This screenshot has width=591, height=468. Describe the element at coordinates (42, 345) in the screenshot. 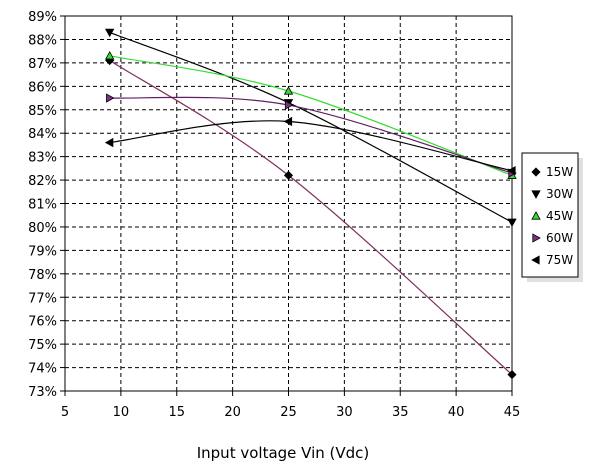

I see `y-tick-label: 75%` at that location.